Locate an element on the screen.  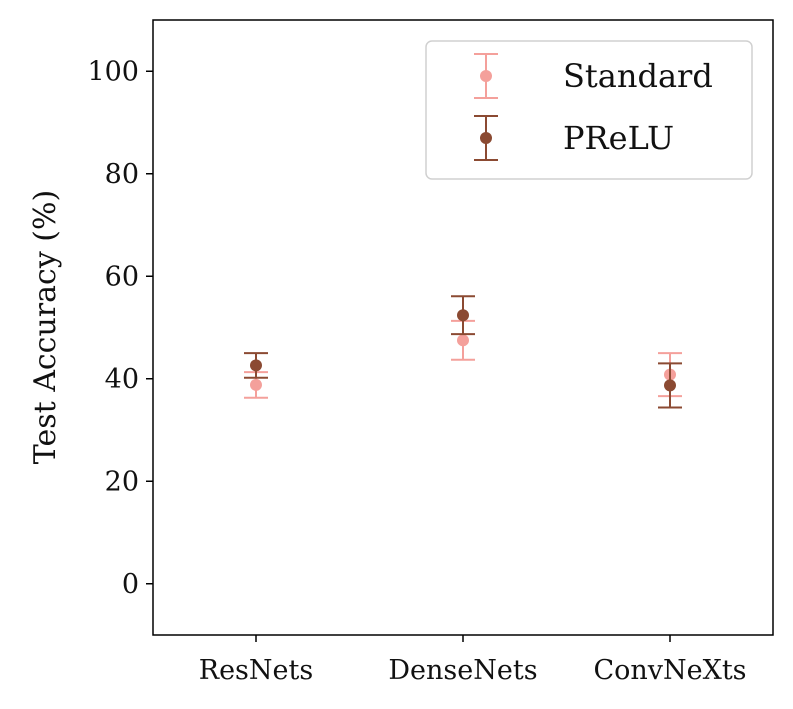
legend-entry-standard: Standard is located at coordinates (593, 76).